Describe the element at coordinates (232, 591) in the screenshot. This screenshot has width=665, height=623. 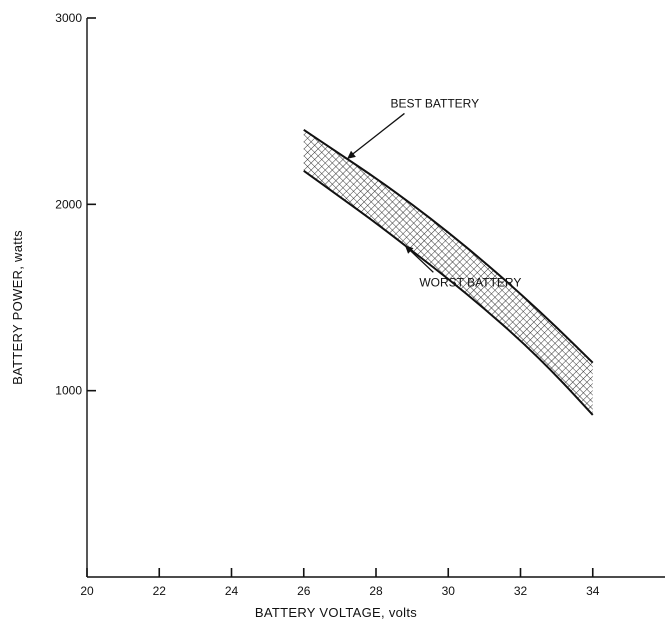
I see `x-tick-label: 24` at that location.